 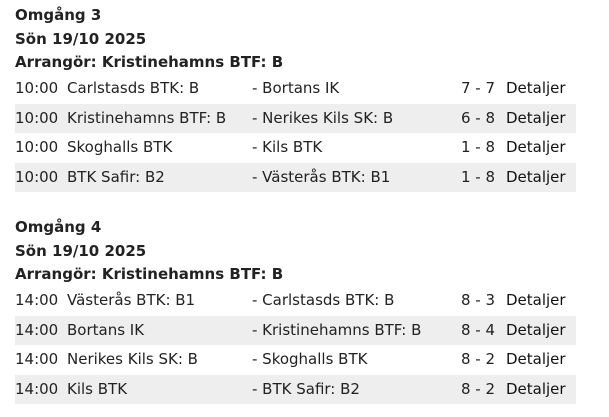 I want to click on away-team: - Bortans IK, so click(x=296, y=88).